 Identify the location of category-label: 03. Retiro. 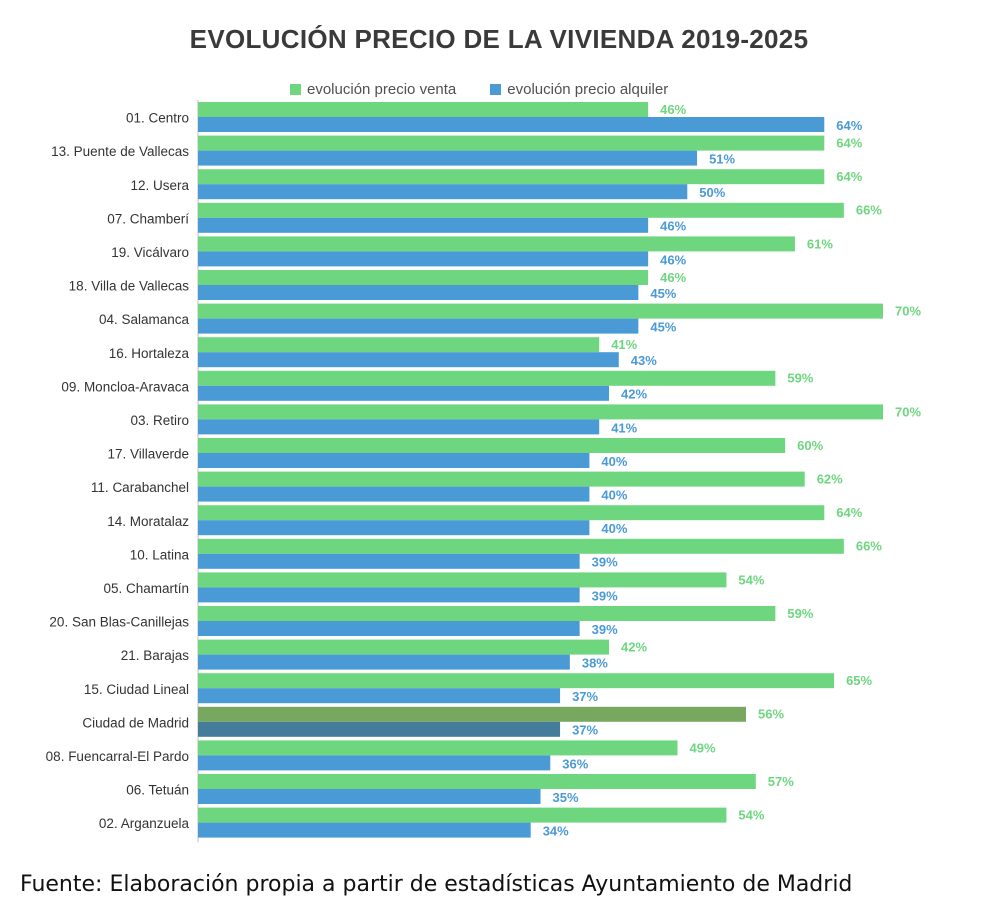
(159, 420).